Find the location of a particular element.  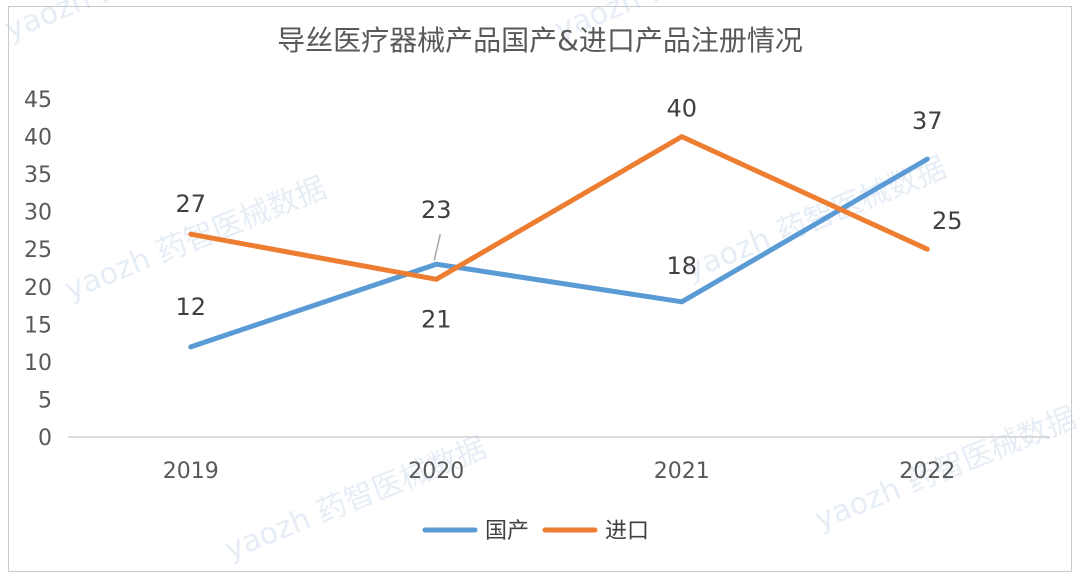

y-axis: 0 5 10 15 20 25 30 35 40 45 is located at coordinates (38, 269).